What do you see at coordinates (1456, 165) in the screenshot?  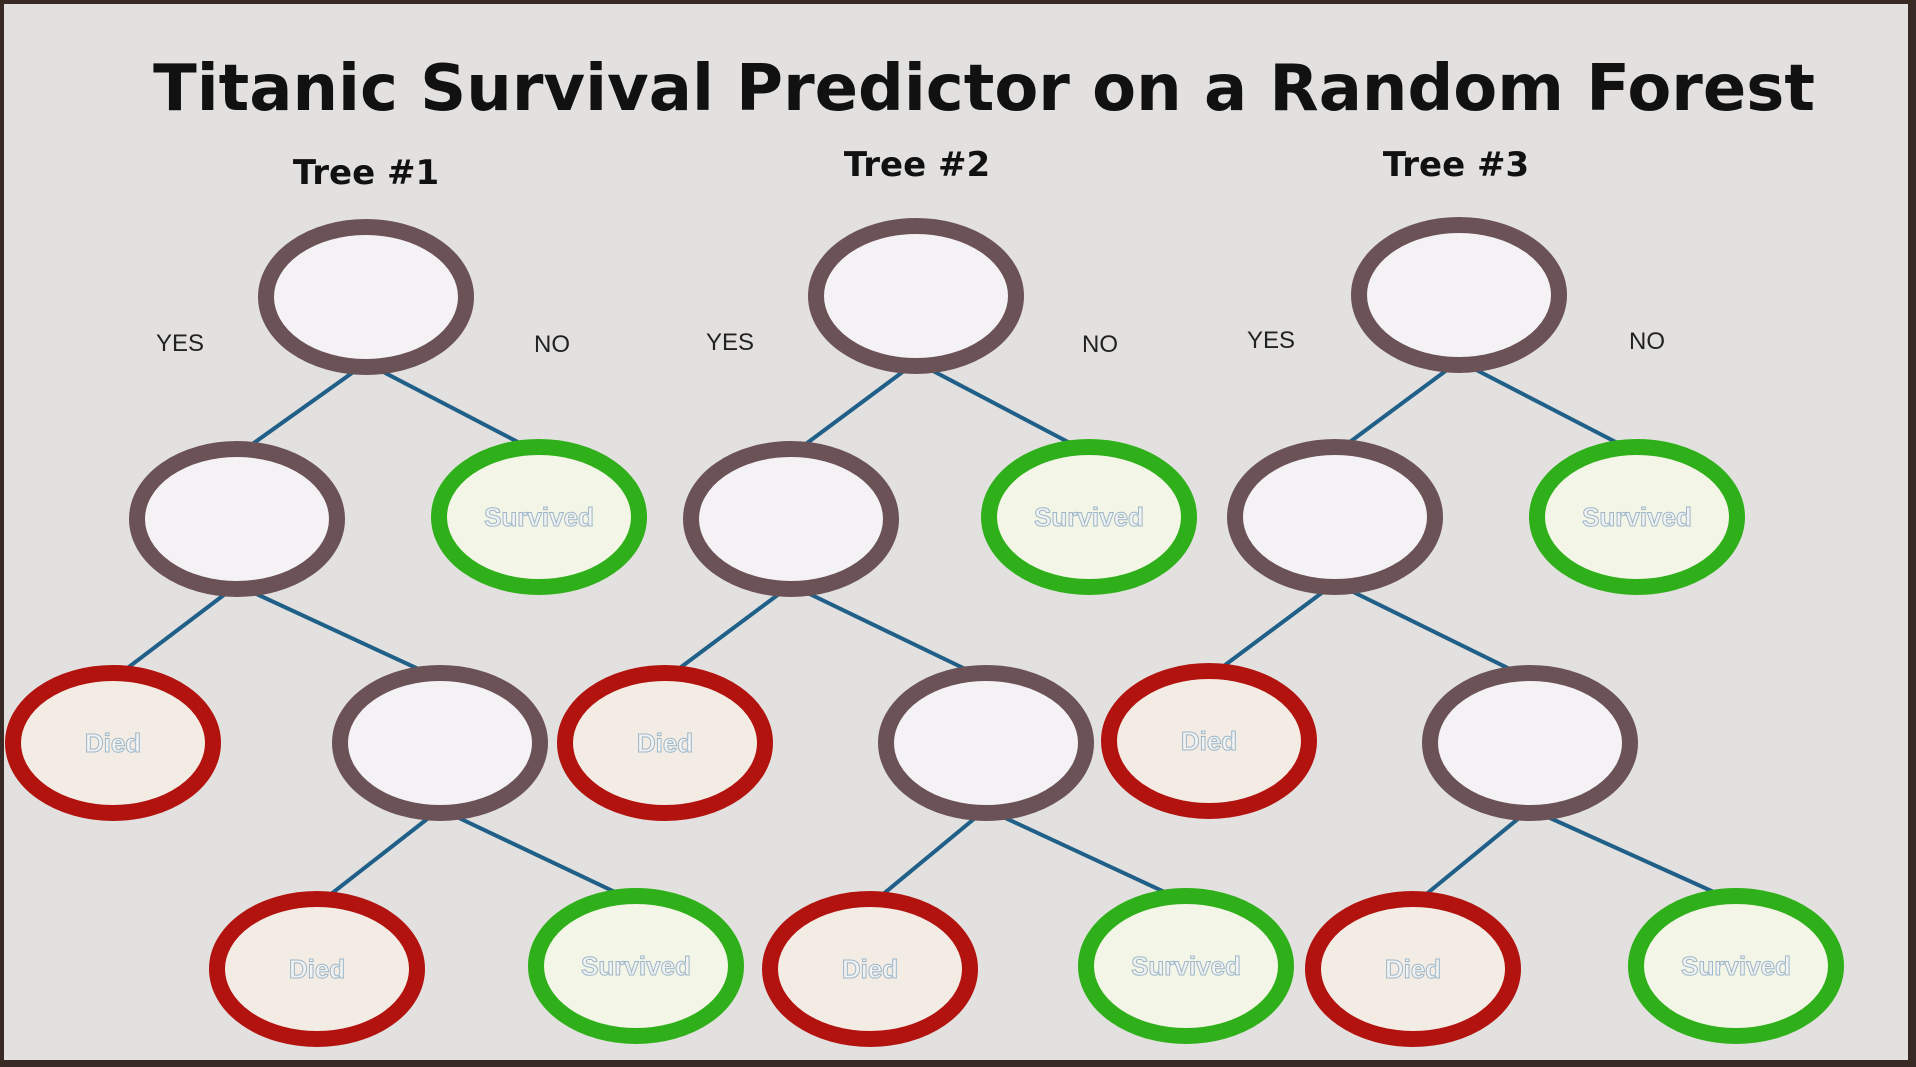 I see `tree-title: Tree #3` at bounding box center [1456, 165].